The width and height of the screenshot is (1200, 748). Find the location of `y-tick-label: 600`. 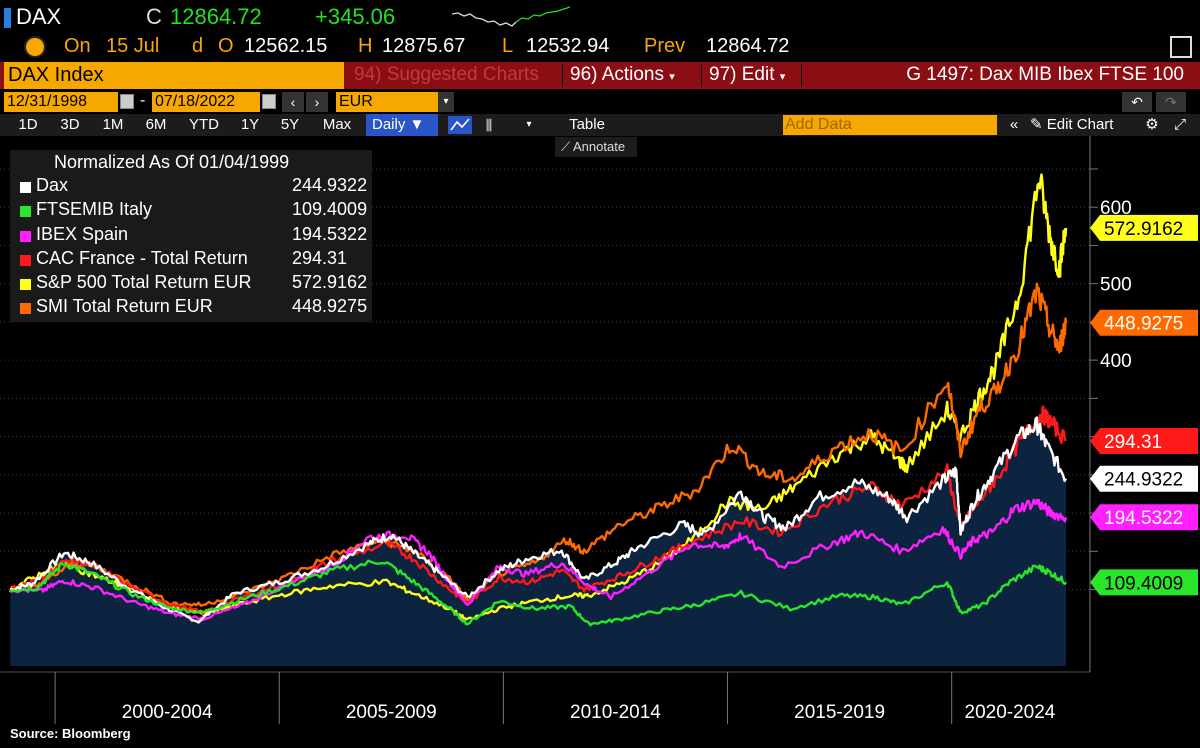

y-tick-label: 600 is located at coordinates (1116, 208).